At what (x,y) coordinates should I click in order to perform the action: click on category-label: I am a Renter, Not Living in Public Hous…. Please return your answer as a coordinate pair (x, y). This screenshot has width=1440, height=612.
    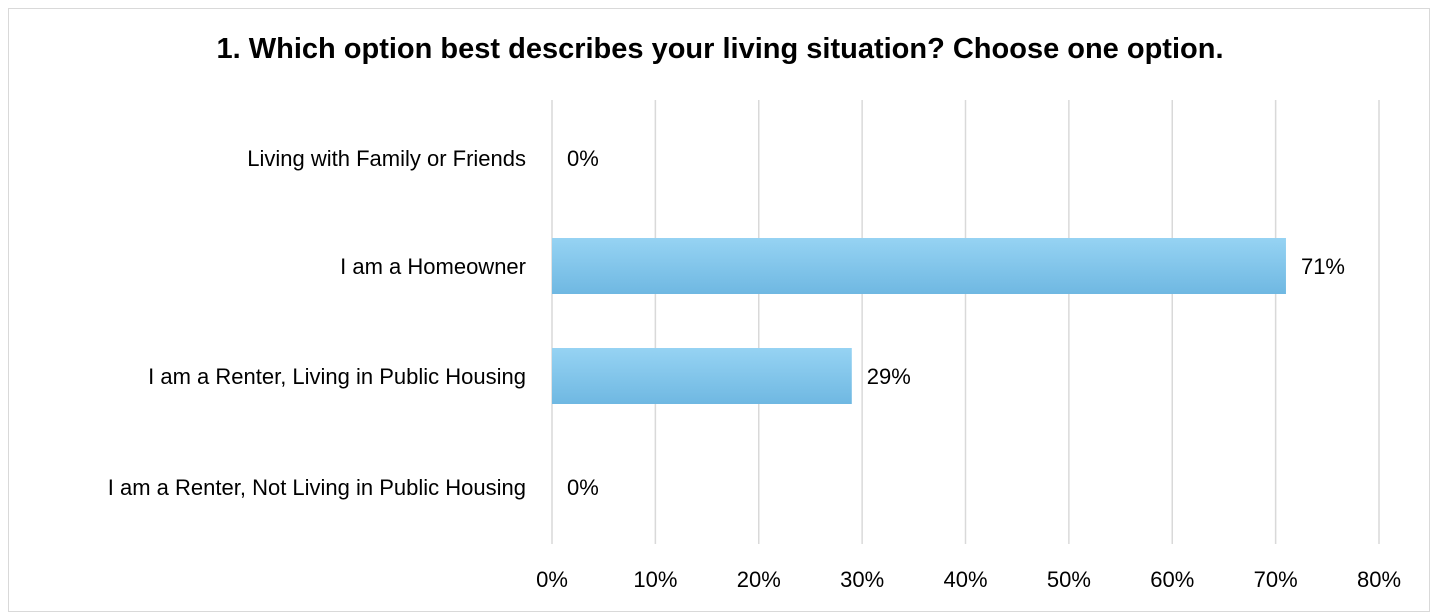
    Looking at the image, I should click on (317, 487).